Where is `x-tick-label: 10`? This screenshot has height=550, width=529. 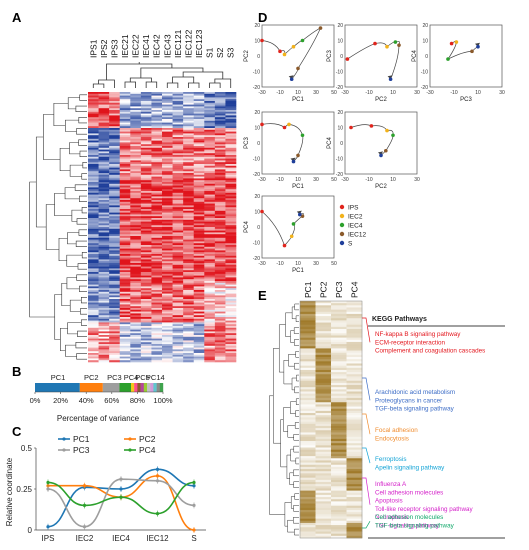
x-tick-label: 10 is located at coordinates (298, 264).